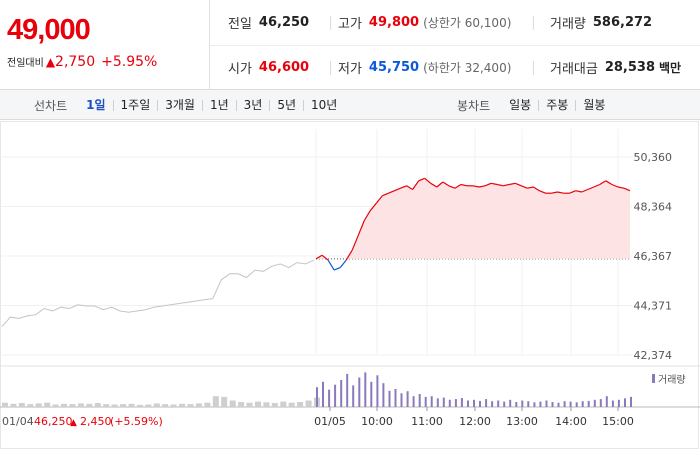 The image size is (700, 450). I want to click on stat-high: 고가 49,800 (상한가 60,100), so click(424, 22).